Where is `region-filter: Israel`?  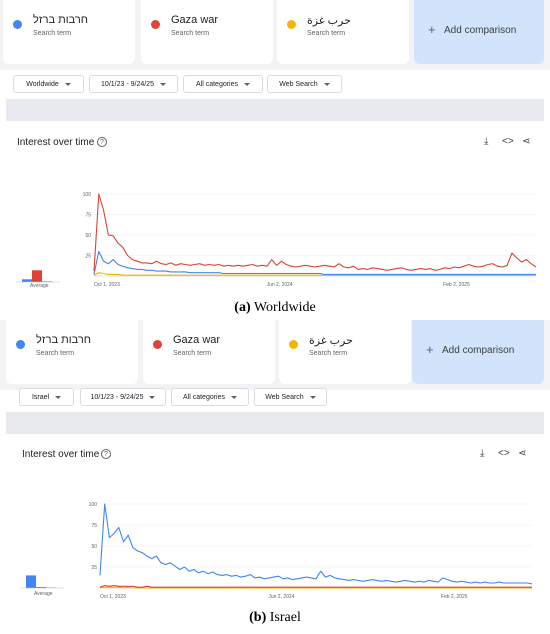
region-filter: Israel is located at coordinates (46, 397).